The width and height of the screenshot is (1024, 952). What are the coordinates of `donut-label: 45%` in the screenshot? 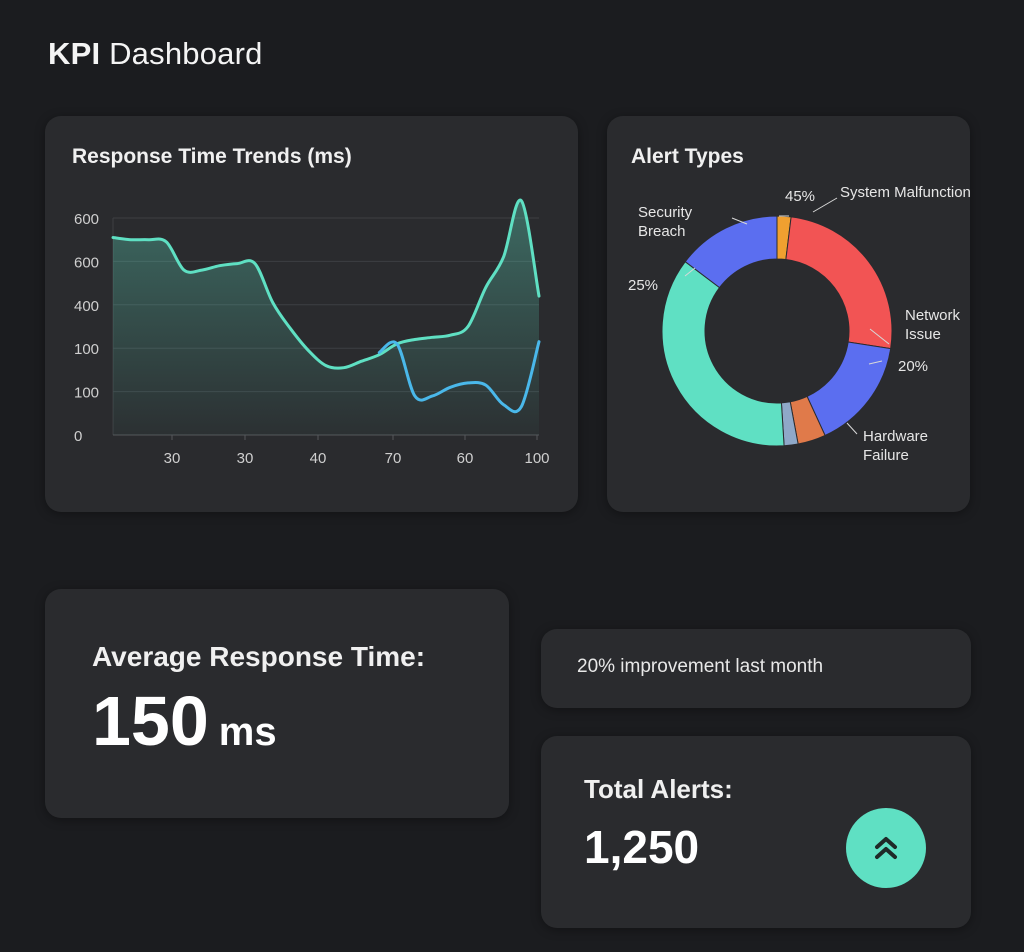 It's located at (800, 196).